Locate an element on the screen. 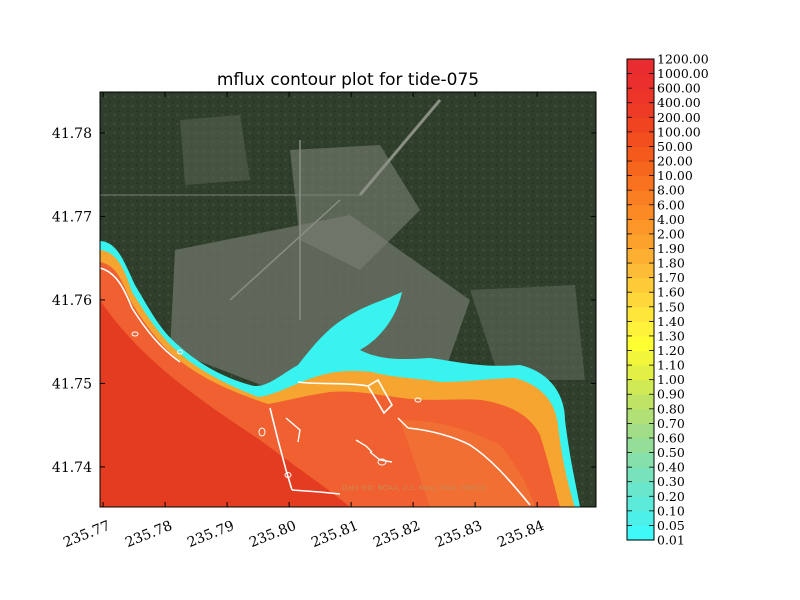 The height and width of the screenshot is (600, 800). colorbar-tick-label: 600.00 is located at coordinates (679, 88).